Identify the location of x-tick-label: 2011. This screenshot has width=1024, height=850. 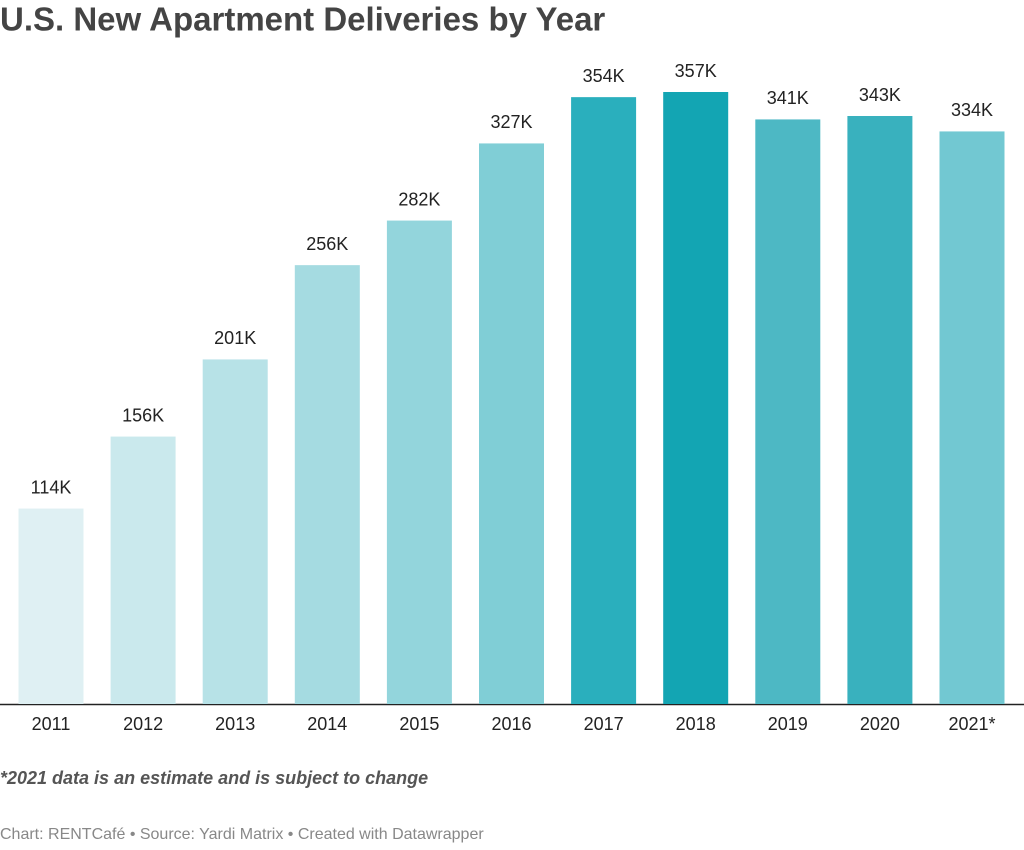
(51, 724).